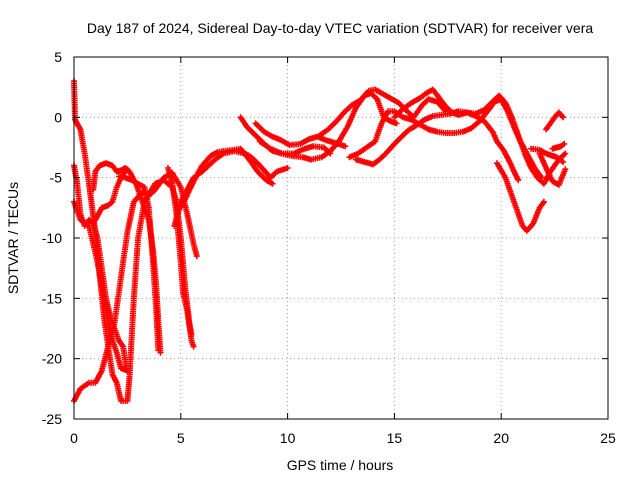 This screenshot has height=480, width=640. I want to click on series-arc-s, so click(547, 155).